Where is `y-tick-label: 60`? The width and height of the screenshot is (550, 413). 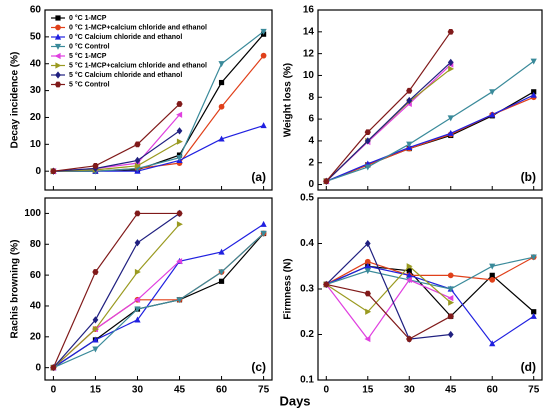
y-tick-label: 60 is located at coordinates (36, 275).